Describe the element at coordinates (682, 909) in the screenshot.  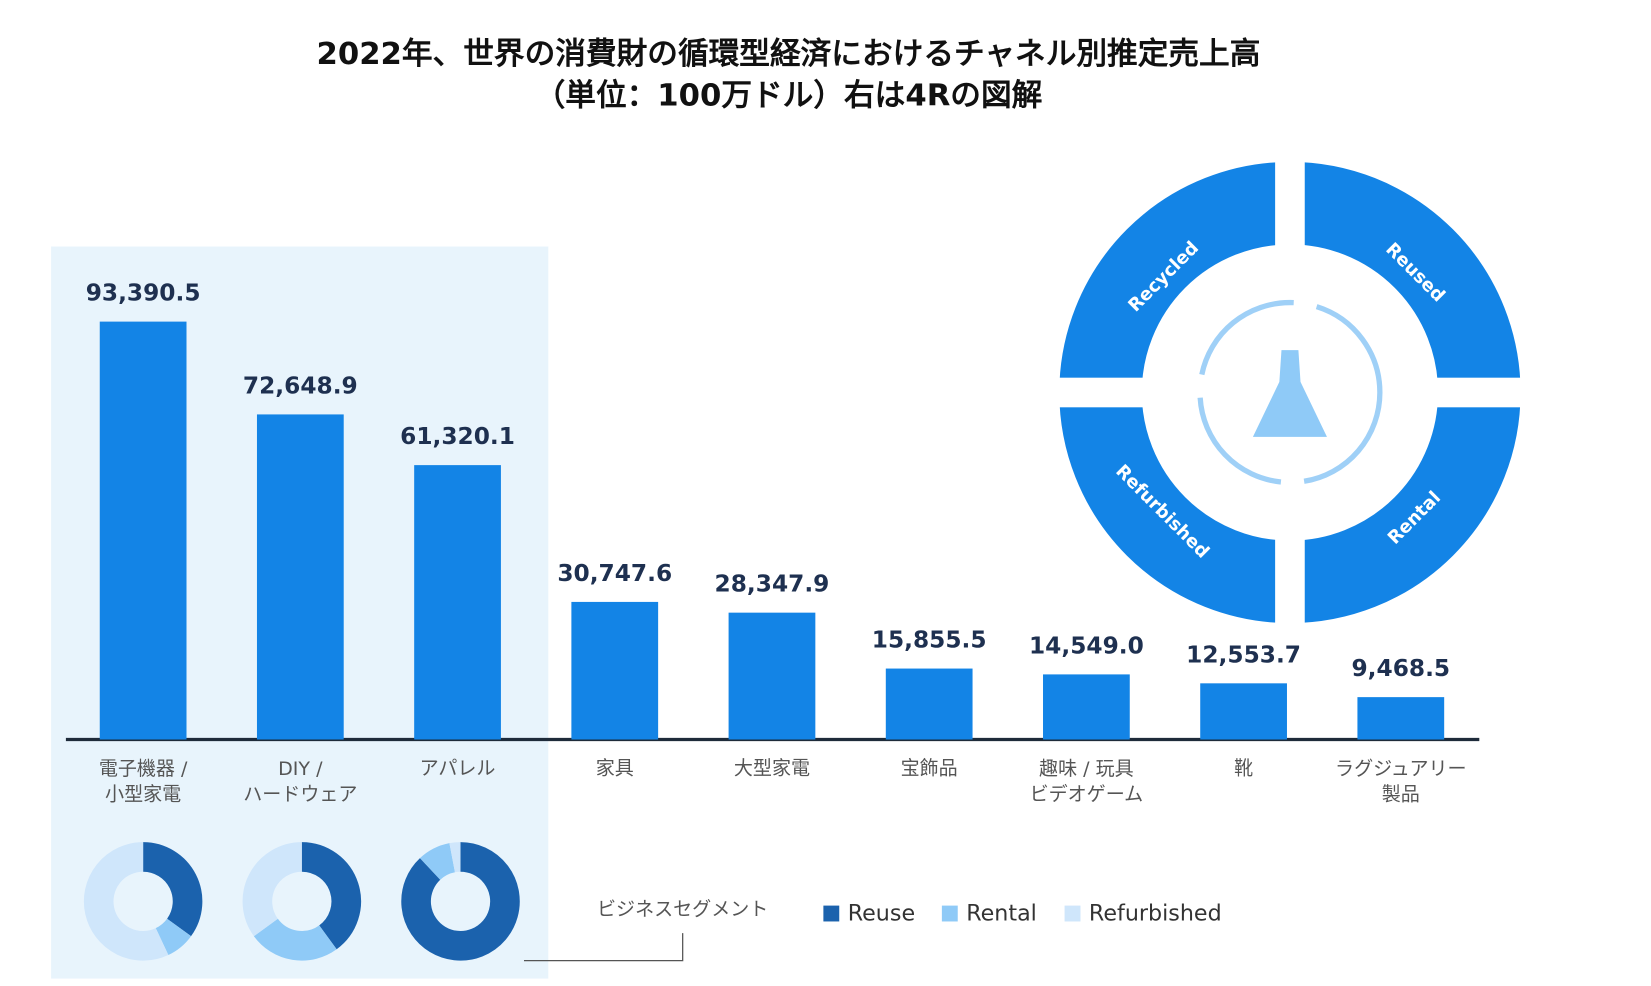
I see `legend-title: ビジネスセグメント` at that location.